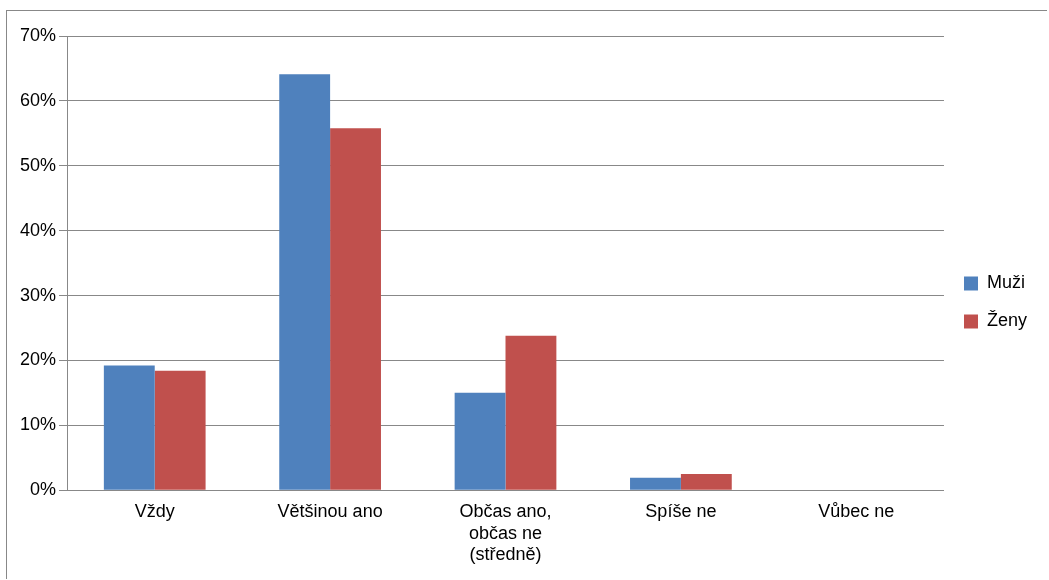  Describe the element at coordinates (1007, 320) in the screenshot. I see `legend-label: Ženy` at that location.